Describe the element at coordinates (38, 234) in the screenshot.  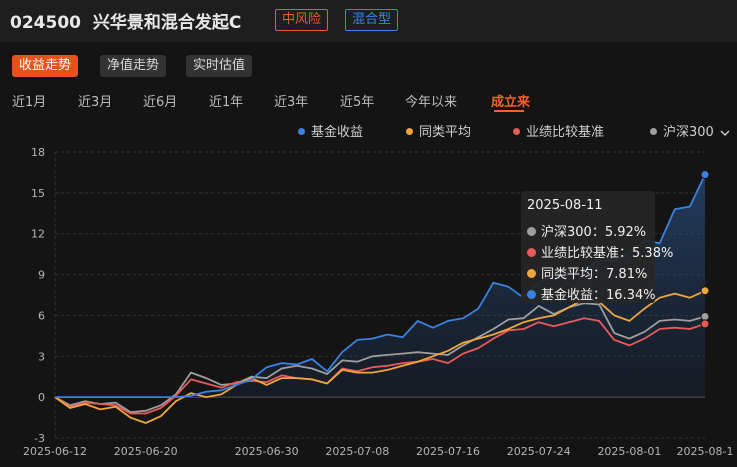
I see `y-tick-label: 12` at that location.